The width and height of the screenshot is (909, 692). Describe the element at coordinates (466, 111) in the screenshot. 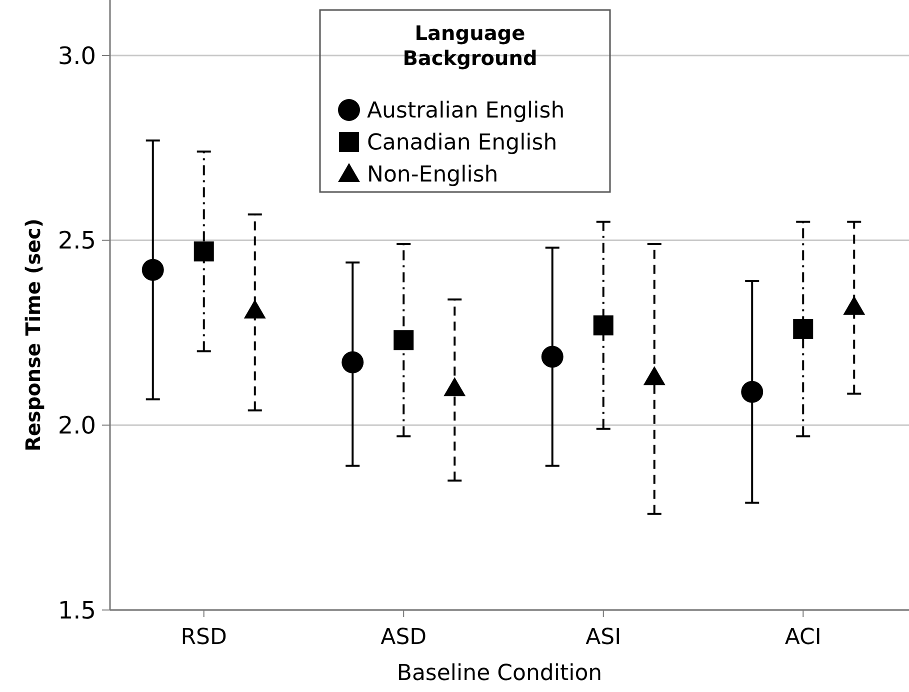

I see `legend-label: Australian English` at that location.